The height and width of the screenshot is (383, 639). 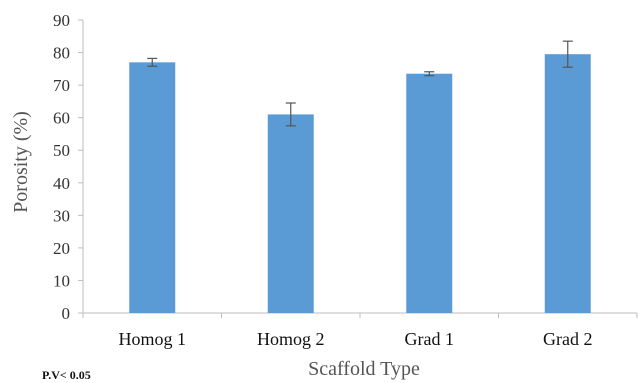 What do you see at coordinates (364, 369) in the screenshot?
I see `x-axis-title: Scaffold Type` at bounding box center [364, 369].